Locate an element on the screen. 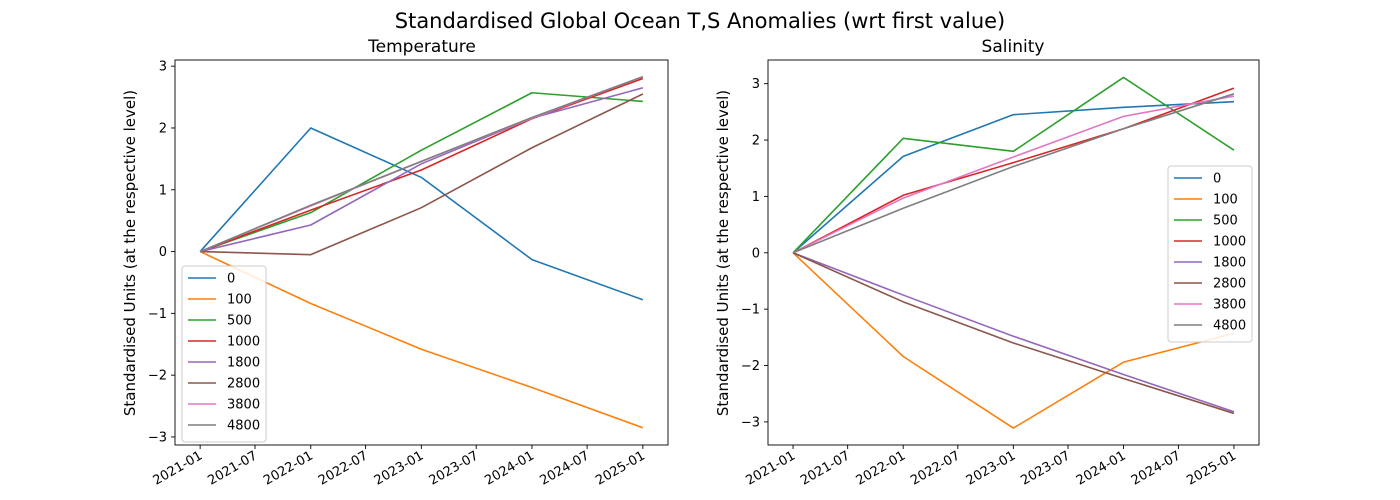 This screenshot has height=500, width=1400. salinity-series-4800-line is located at coordinates (1013, 173).